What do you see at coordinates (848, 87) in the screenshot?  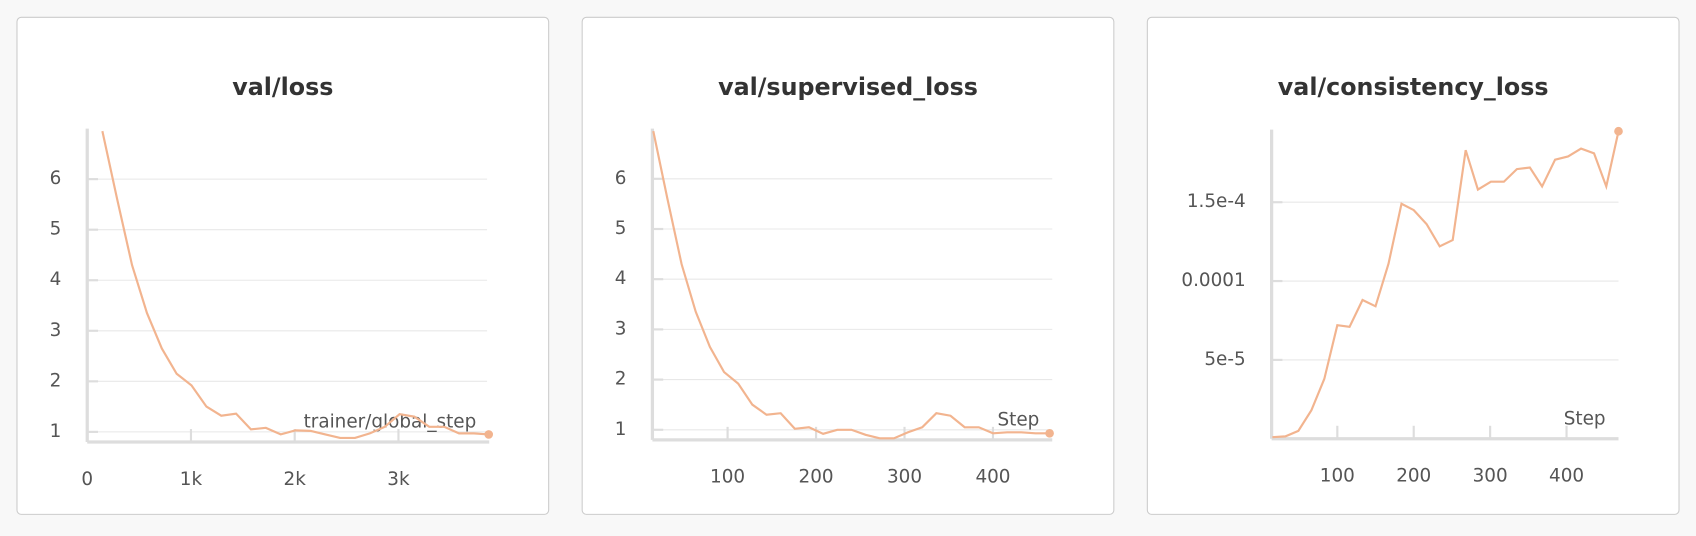 I see `chart-title: val/supervised_loss` at bounding box center [848, 87].